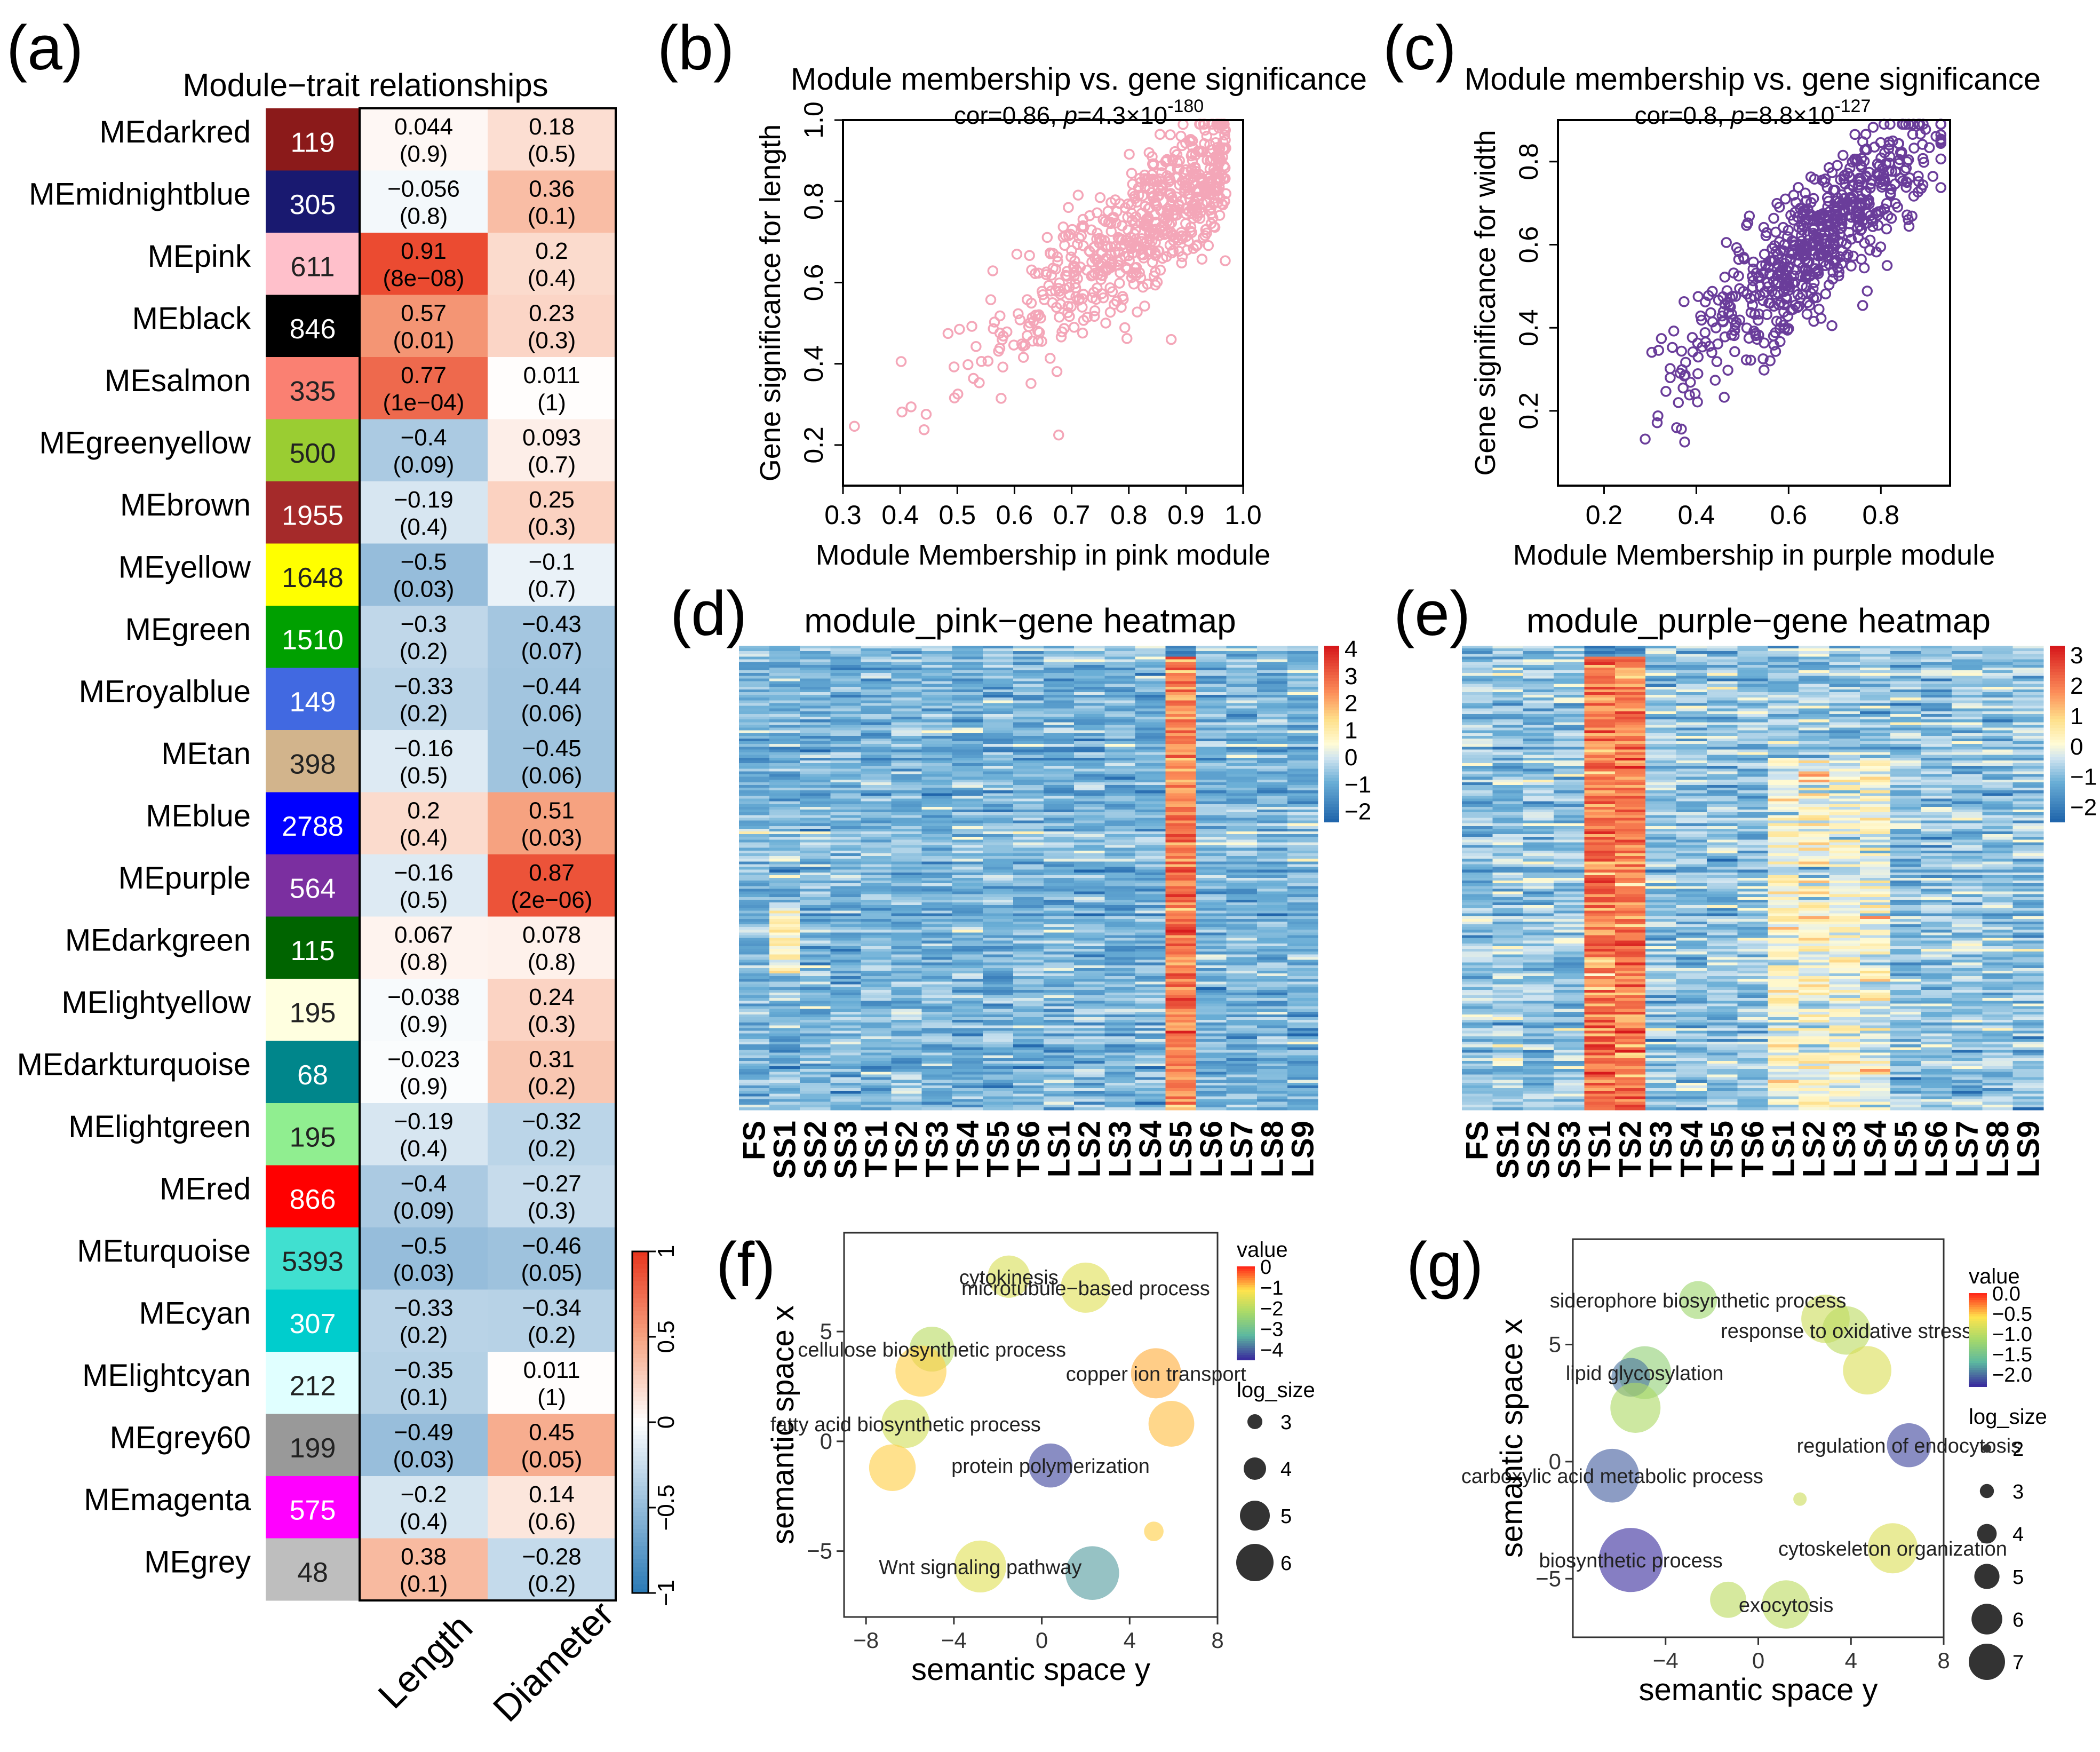  I want to click on scatter-subtitle: cor=0.86, p=4.3×10-180, so click(1079, 112).